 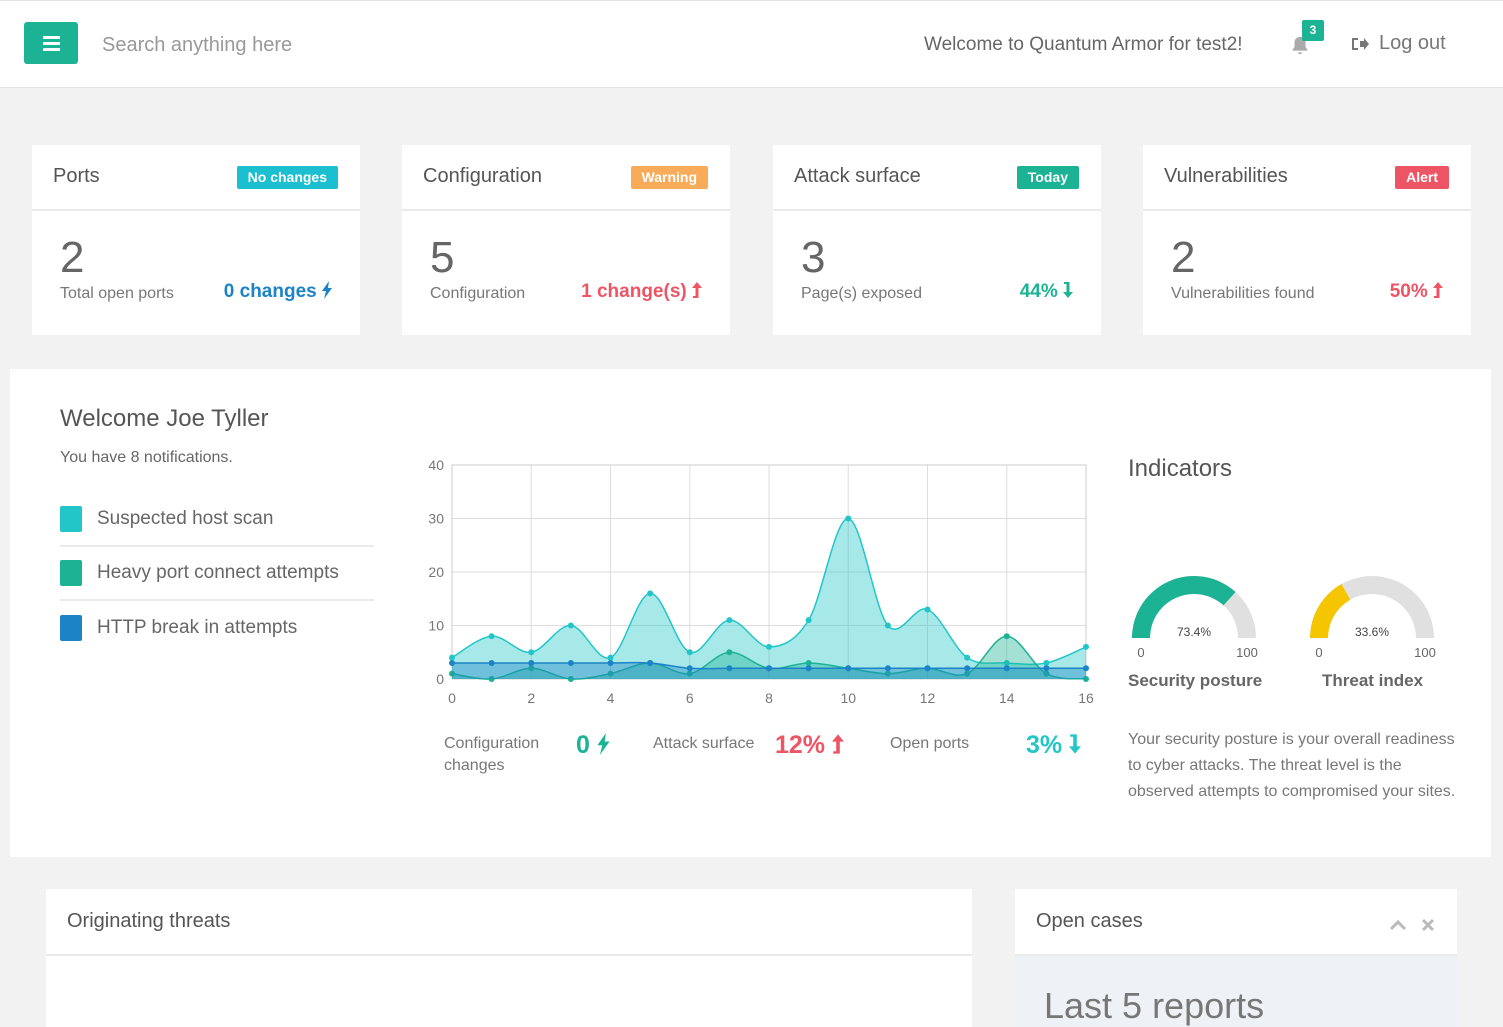 I want to click on card-header: Attack surface Today, so click(x=937, y=178).